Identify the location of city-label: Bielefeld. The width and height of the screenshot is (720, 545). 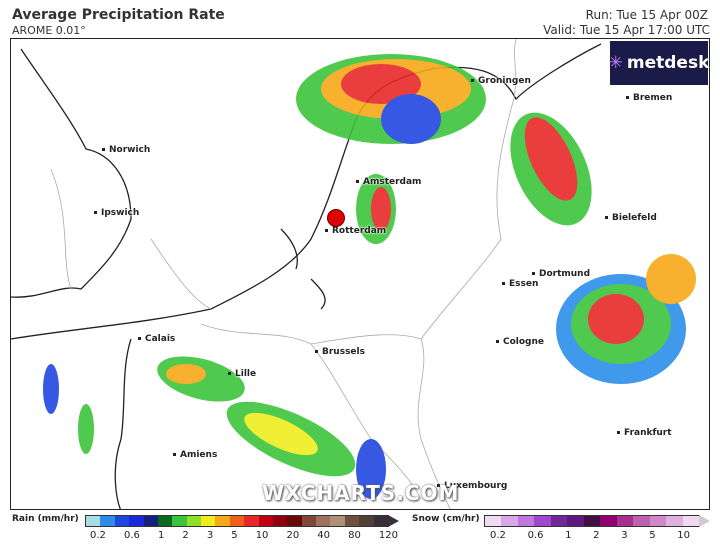
(631, 218).